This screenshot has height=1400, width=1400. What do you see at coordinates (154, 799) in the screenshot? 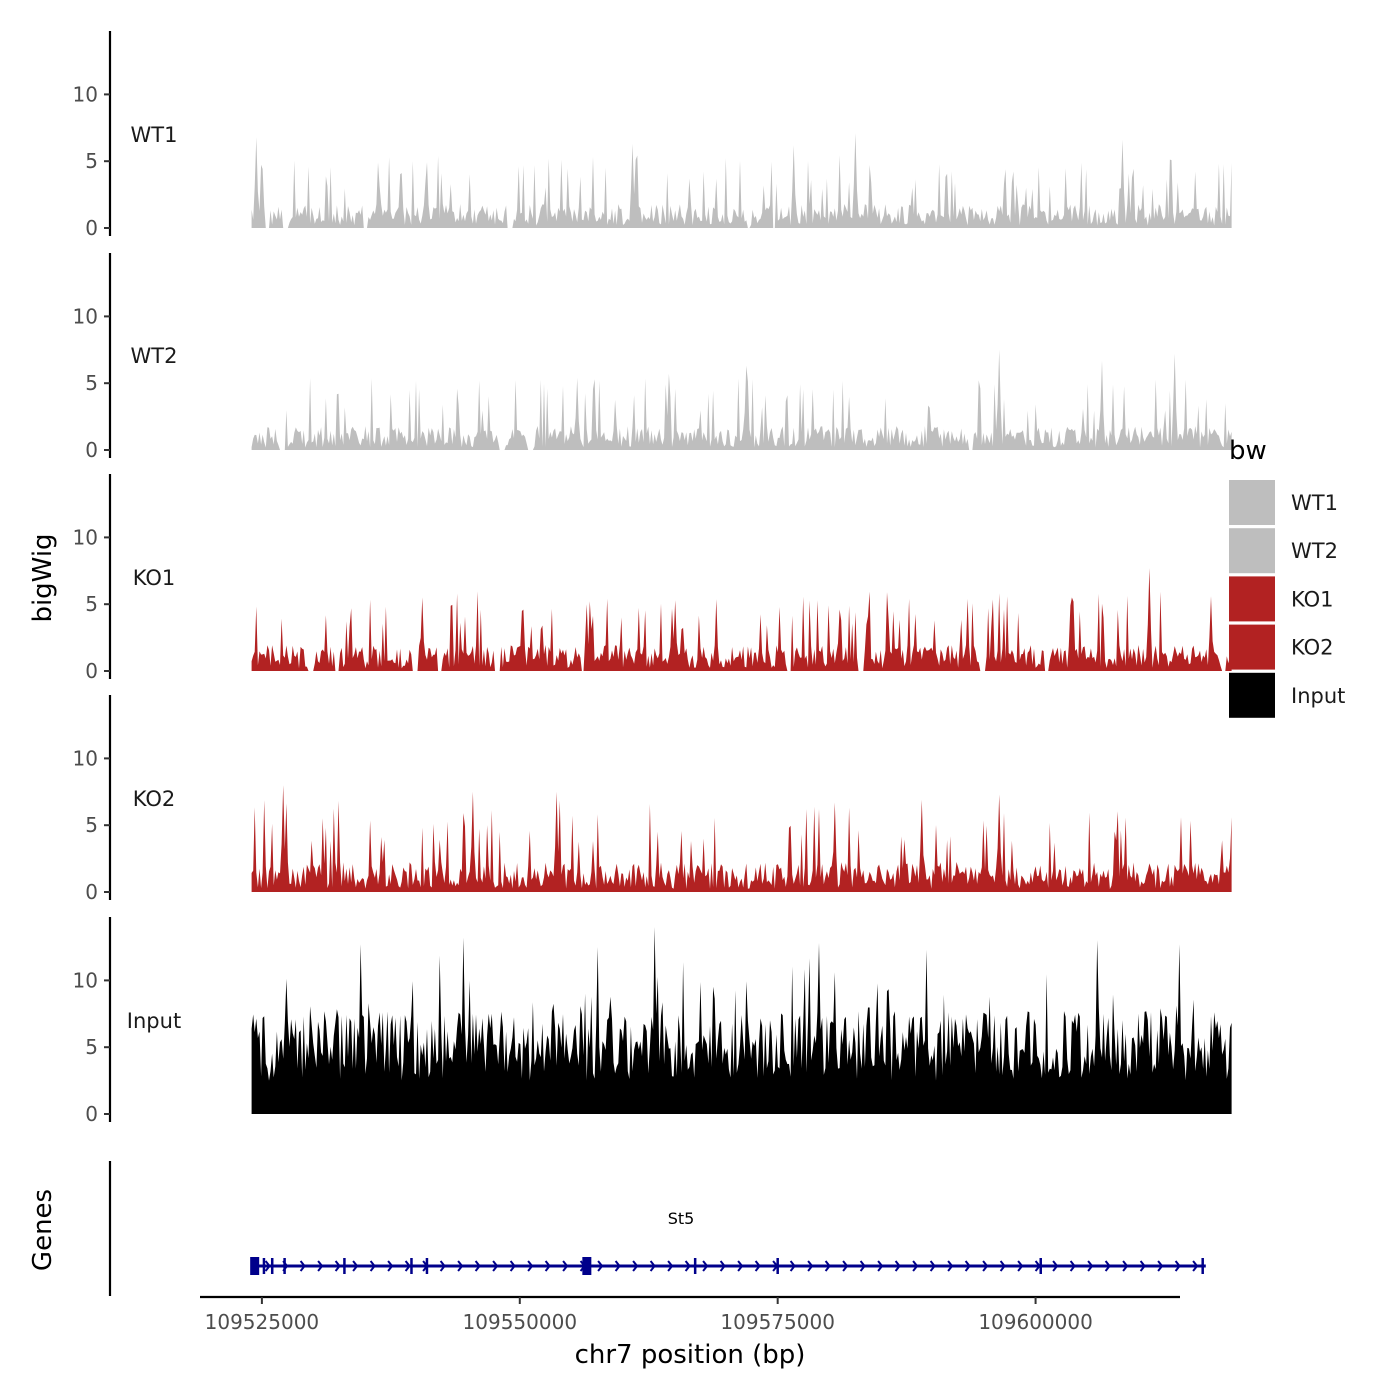
I see `track-label: KO2` at bounding box center [154, 799].